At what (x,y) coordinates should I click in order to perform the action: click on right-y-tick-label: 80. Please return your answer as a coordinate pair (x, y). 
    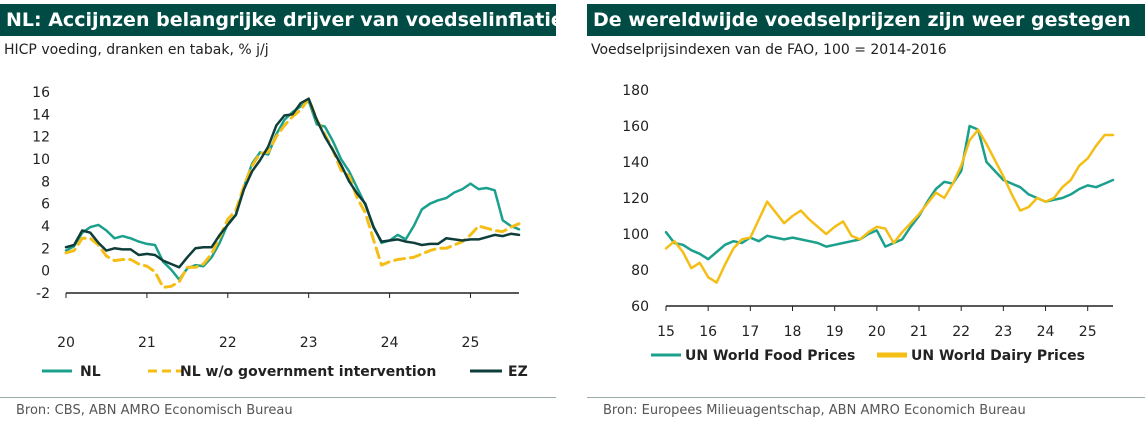
    Looking at the image, I should click on (640, 271).